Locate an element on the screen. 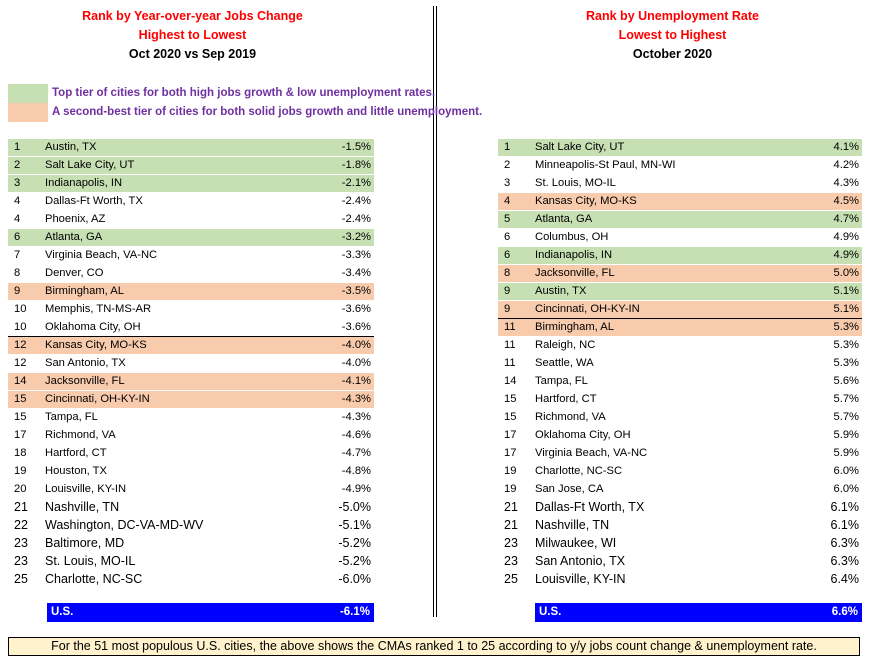  jobs-city-cell: Cincinnati, OH-KY-IN is located at coordinates (97, 399).